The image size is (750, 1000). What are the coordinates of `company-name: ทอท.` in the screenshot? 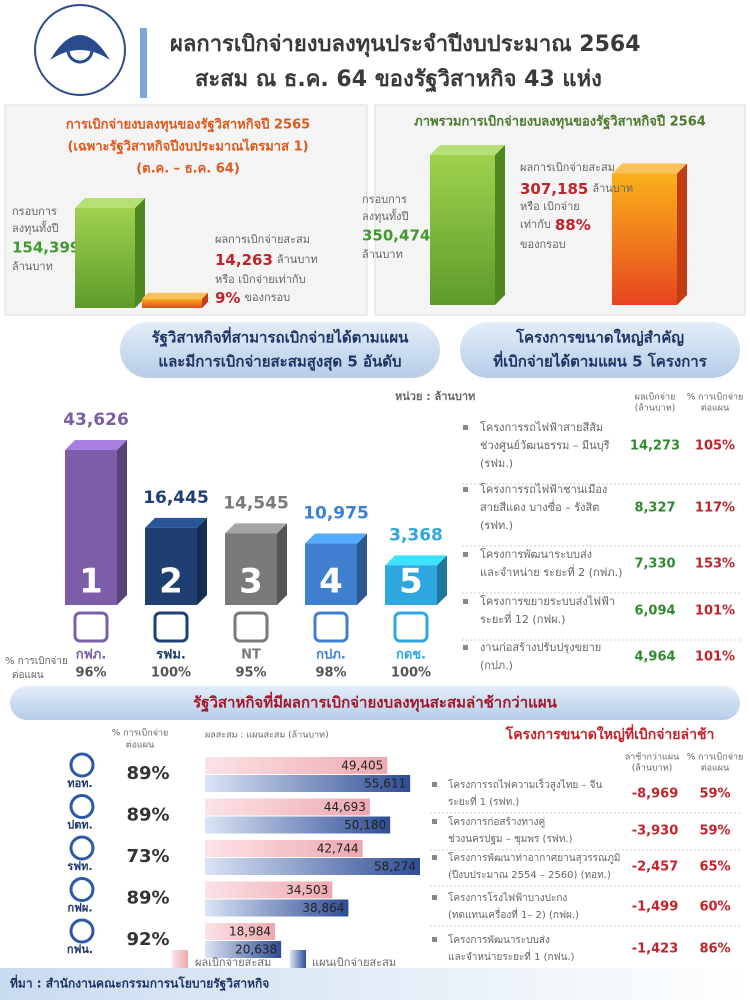 It's located at (79, 783).